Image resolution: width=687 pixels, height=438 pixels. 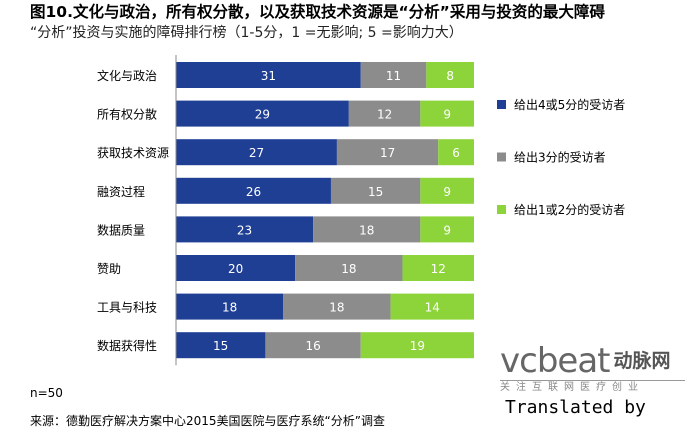 I want to click on data-label: 31, so click(x=268, y=76).